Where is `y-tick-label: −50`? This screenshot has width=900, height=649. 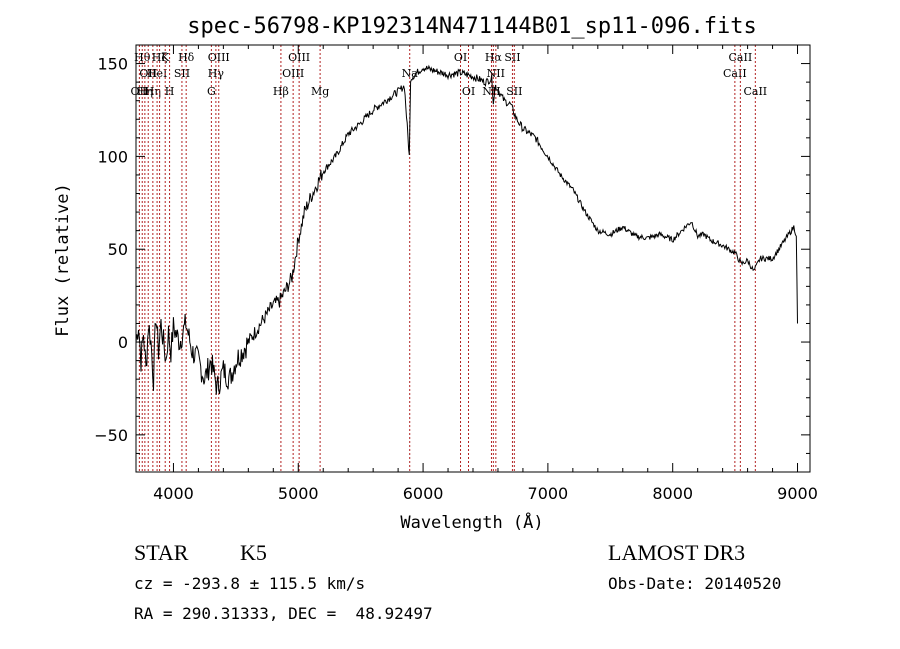 y-tick-label: −50 is located at coordinates (111, 435).